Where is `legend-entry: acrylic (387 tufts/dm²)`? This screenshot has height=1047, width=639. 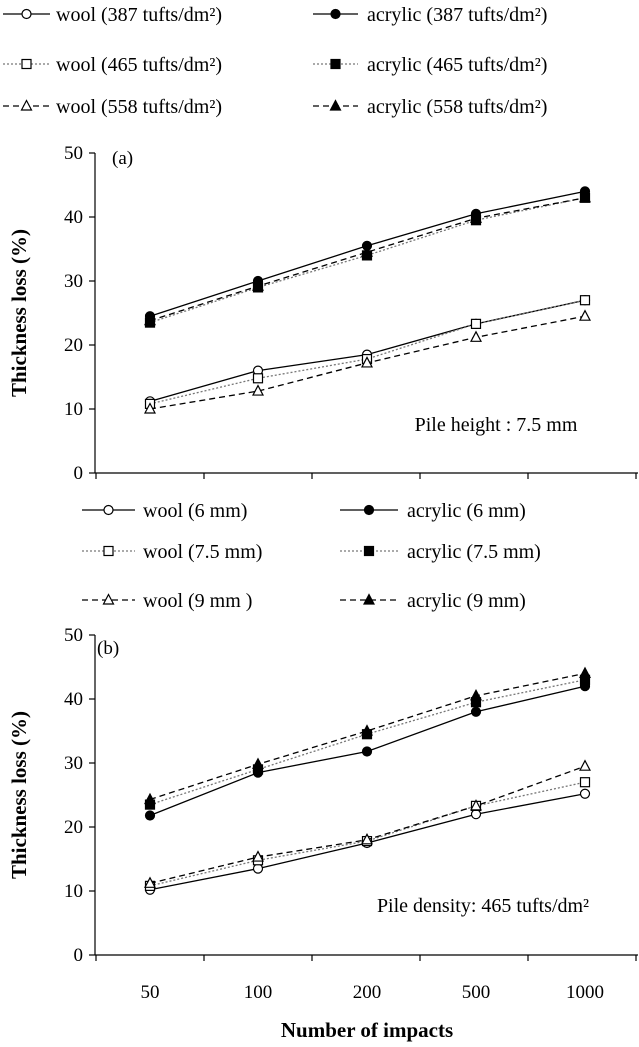 legend-entry: acrylic (387 tufts/dm²) is located at coordinates (430, 15).